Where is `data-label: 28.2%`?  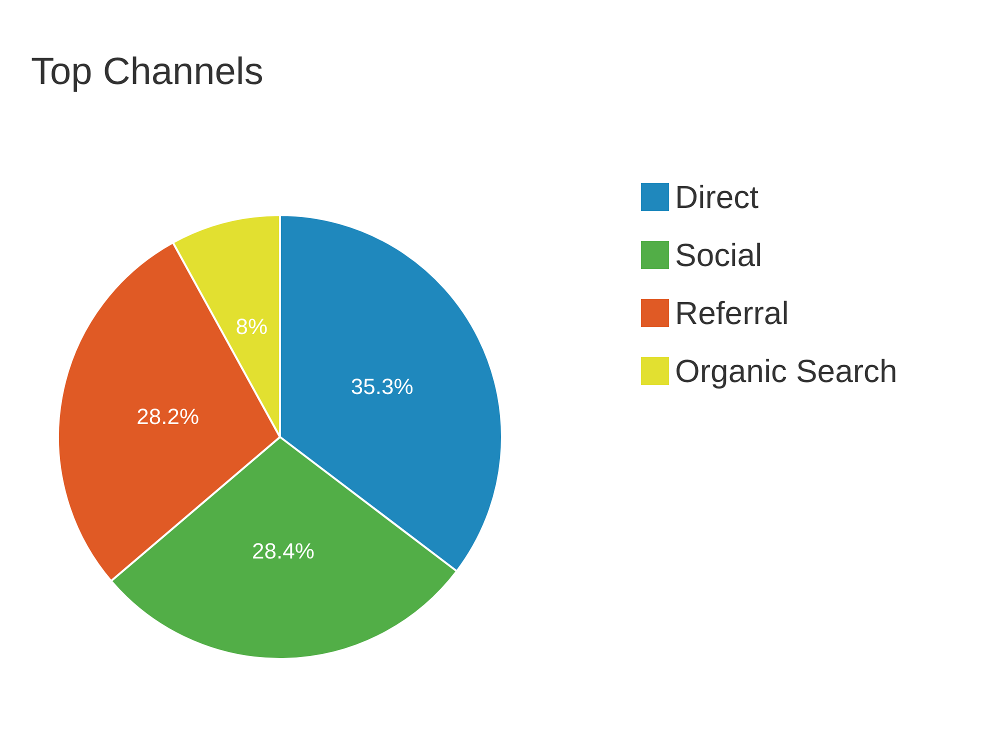 data-label: 28.2% is located at coordinates (168, 416).